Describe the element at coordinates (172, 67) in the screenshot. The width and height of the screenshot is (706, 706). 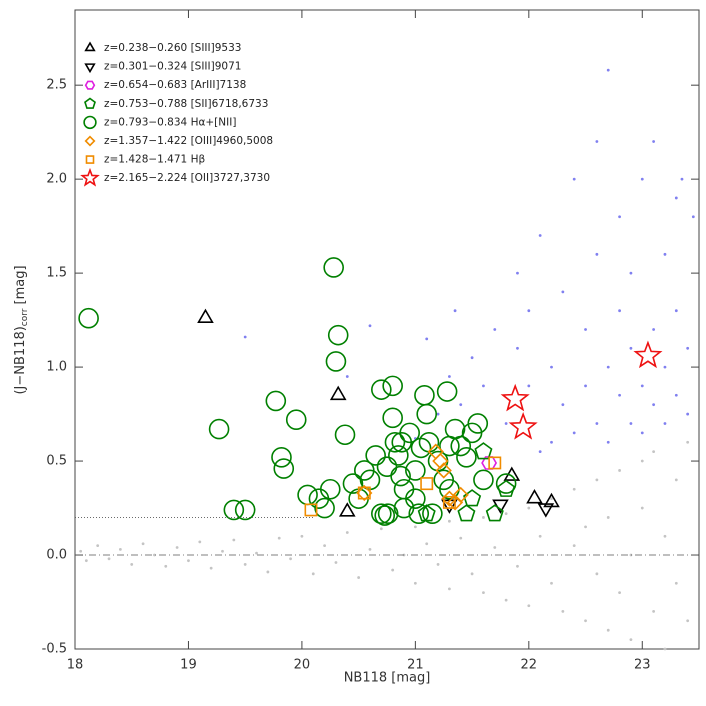
I see `legend-label: z=0.301−0.324 [SIII]9071` at that location.